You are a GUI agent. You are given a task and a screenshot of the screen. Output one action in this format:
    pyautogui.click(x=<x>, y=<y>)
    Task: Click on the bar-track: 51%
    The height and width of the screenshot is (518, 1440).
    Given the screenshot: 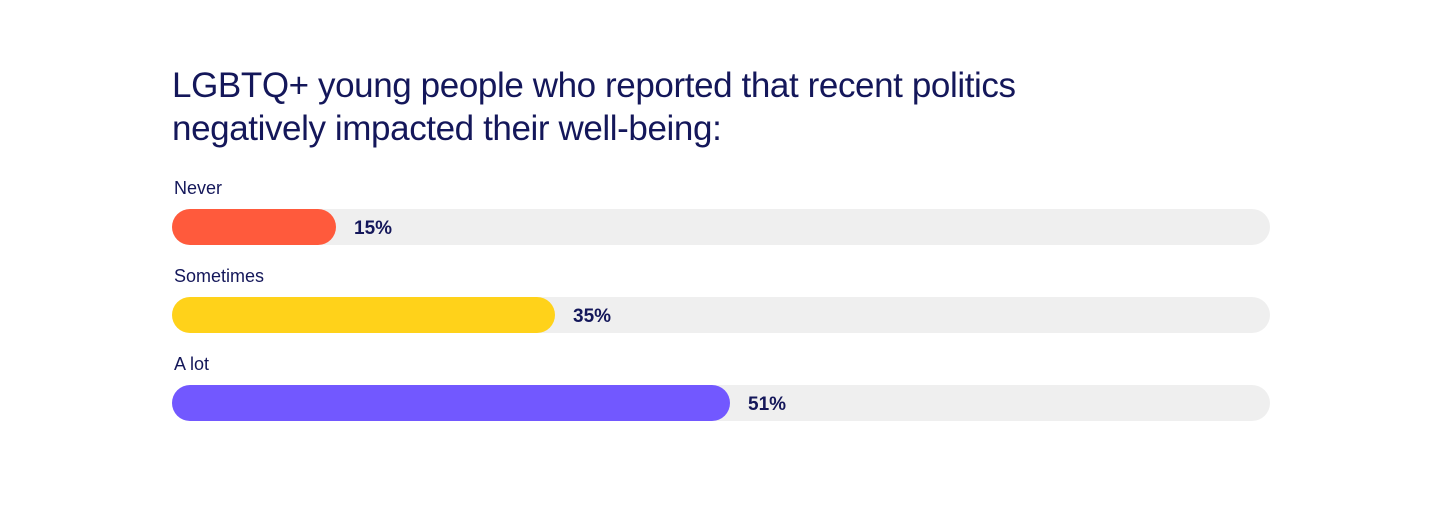 What is the action you would take?
    pyautogui.click(x=721, y=403)
    